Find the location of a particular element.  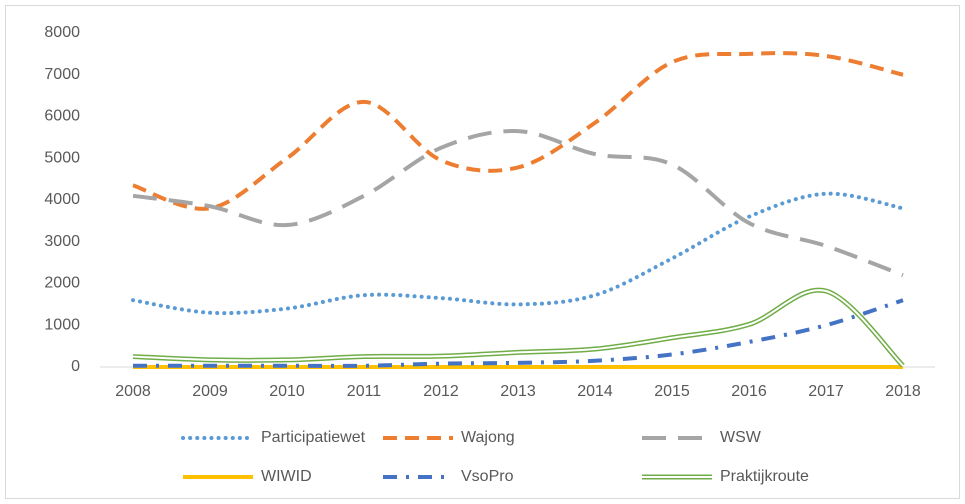

y-tick-label: 3000 is located at coordinates (62, 241).